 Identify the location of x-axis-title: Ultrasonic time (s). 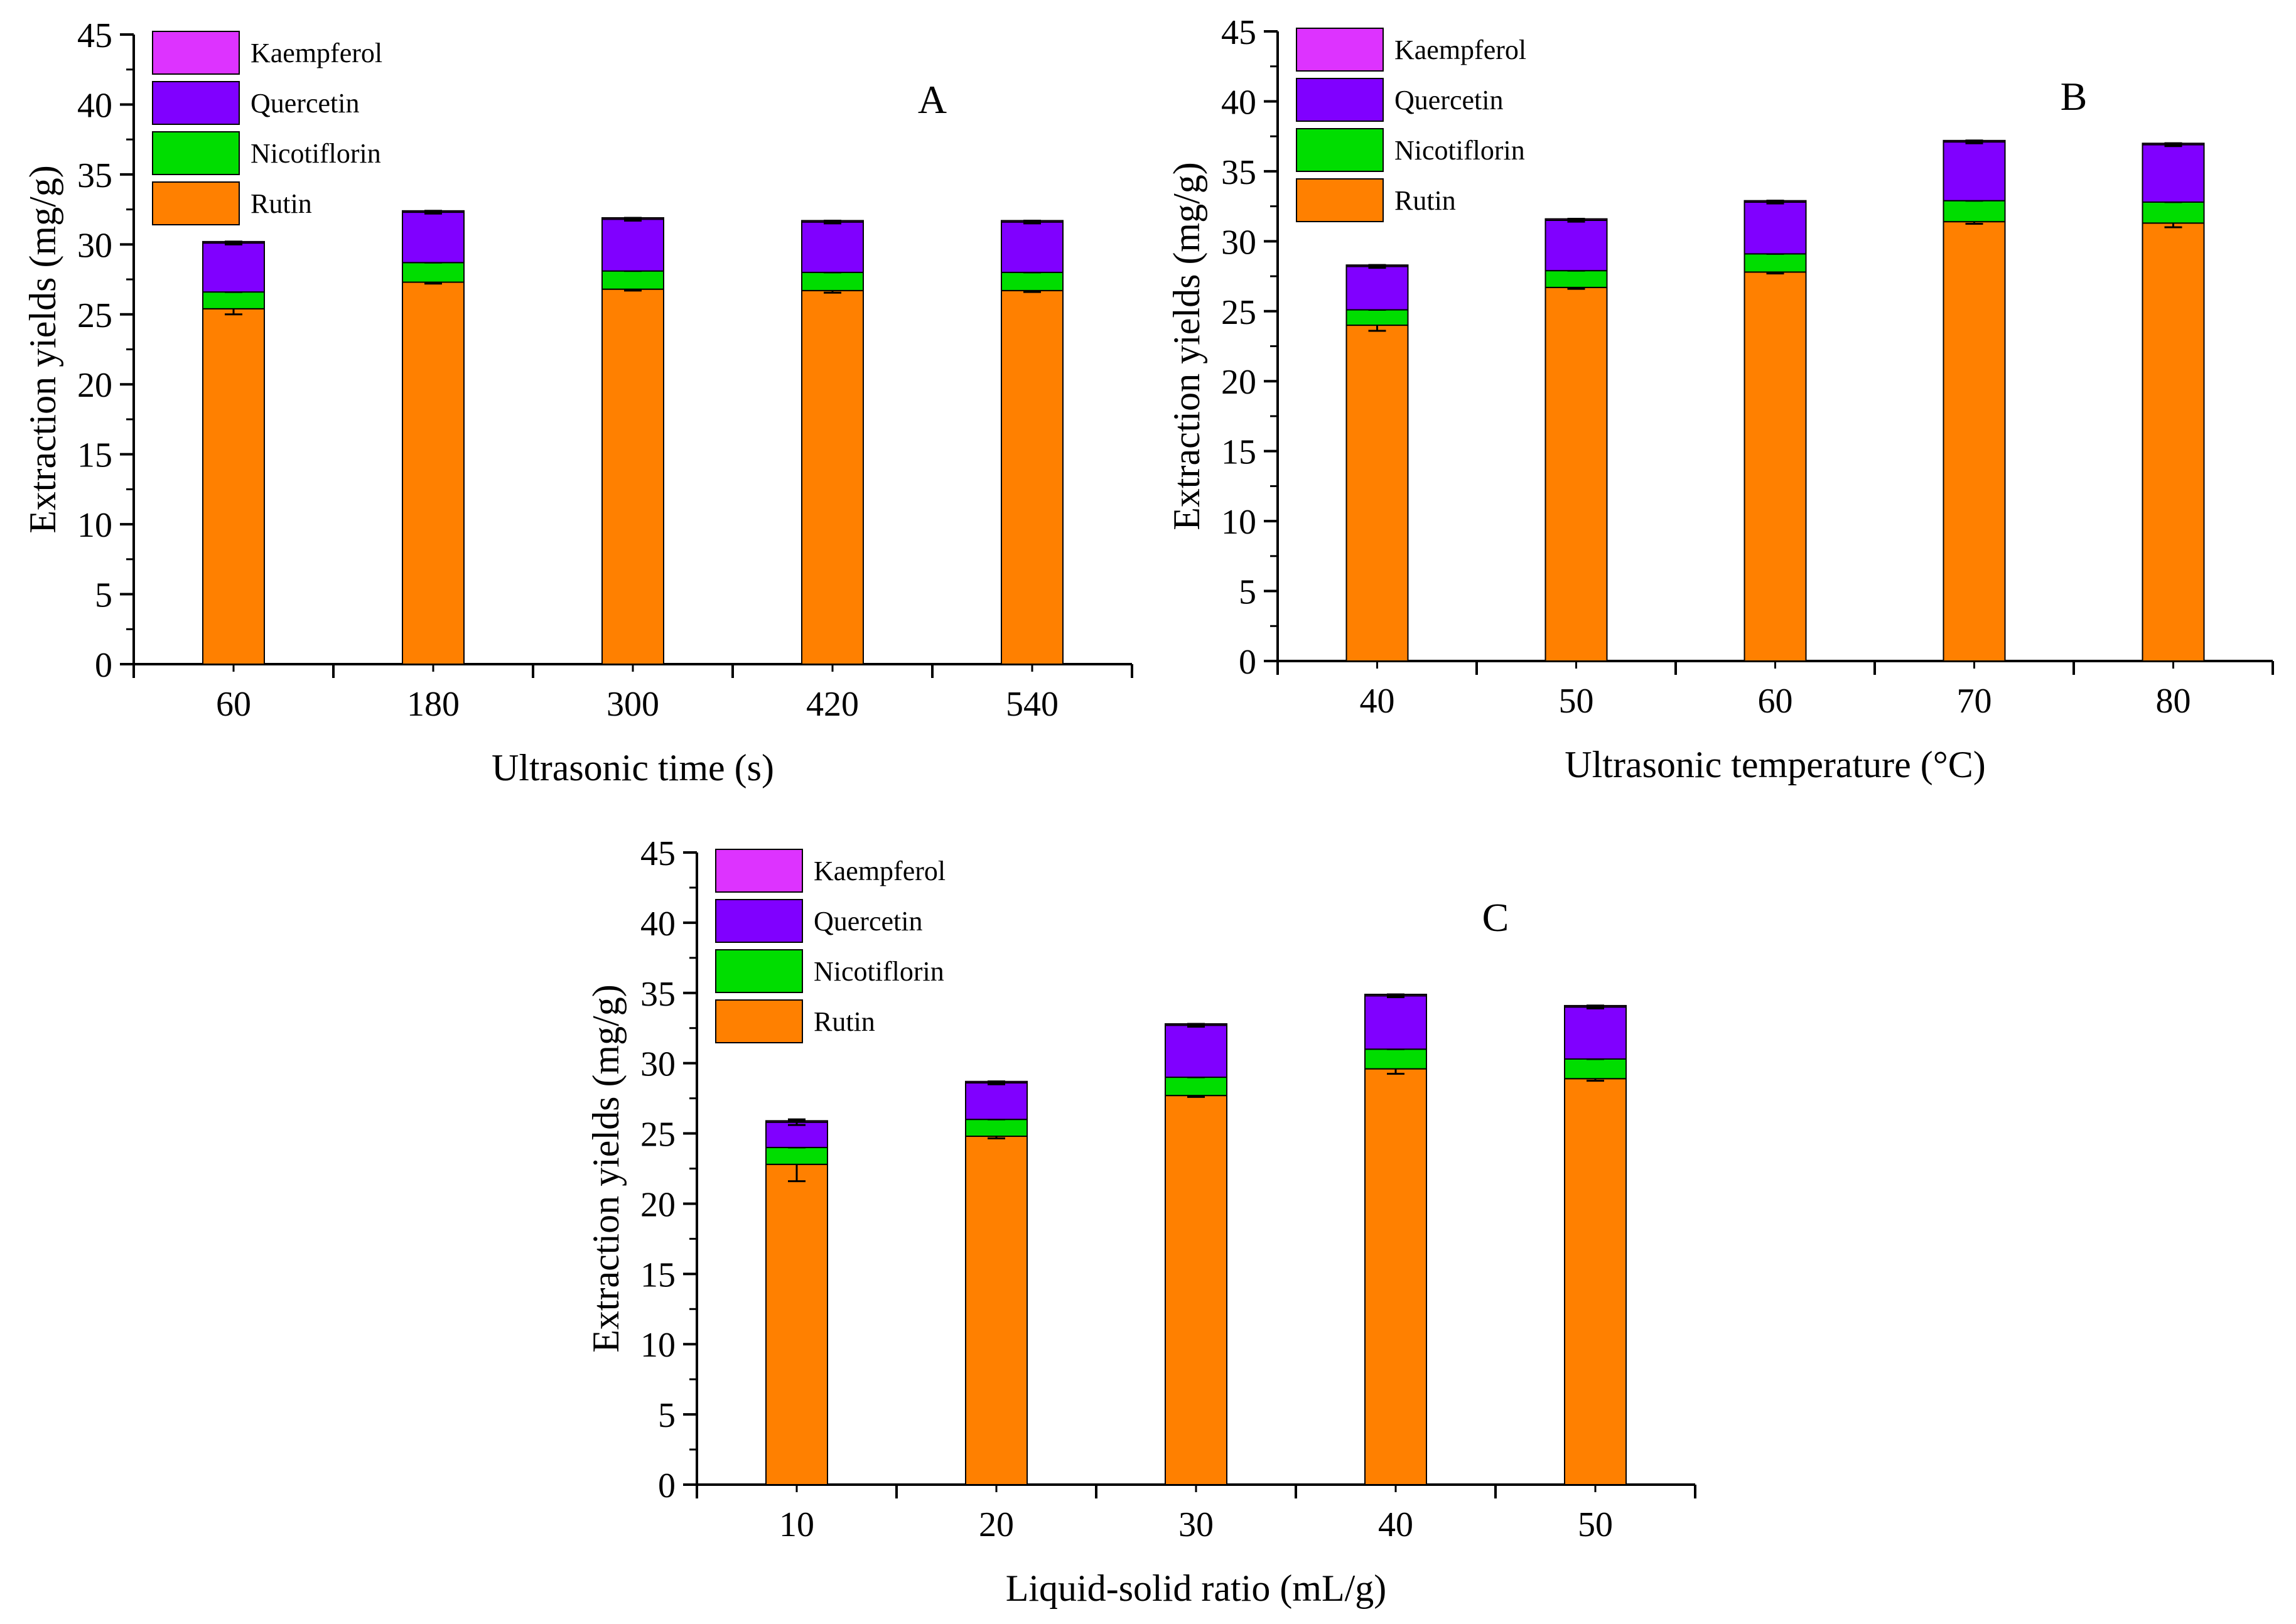
(633, 767).